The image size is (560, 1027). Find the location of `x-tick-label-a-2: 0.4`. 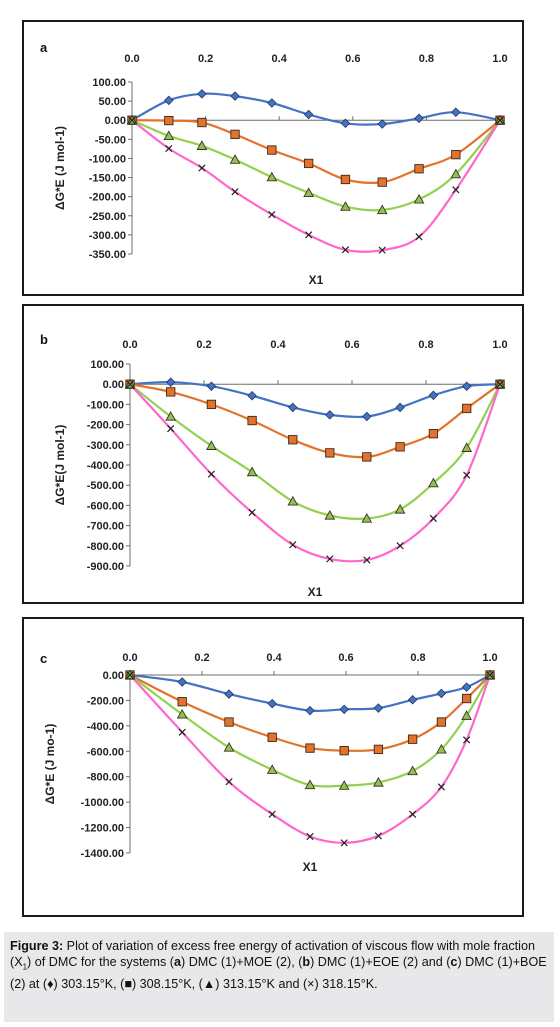

x-tick-label-a-2: 0.4 is located at coordinates (280, 59).